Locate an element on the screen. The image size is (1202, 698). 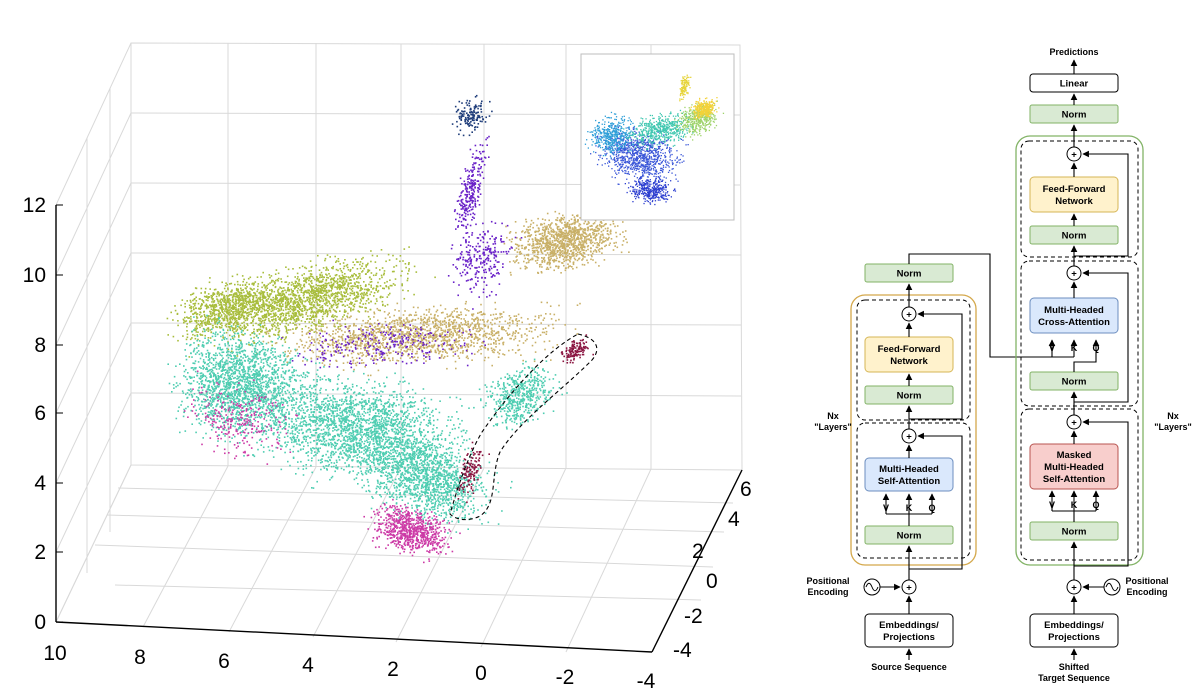
x-axis-ticks: 10 8 6 4 2 0 -2 -4 is located at coordinates (349, 667).